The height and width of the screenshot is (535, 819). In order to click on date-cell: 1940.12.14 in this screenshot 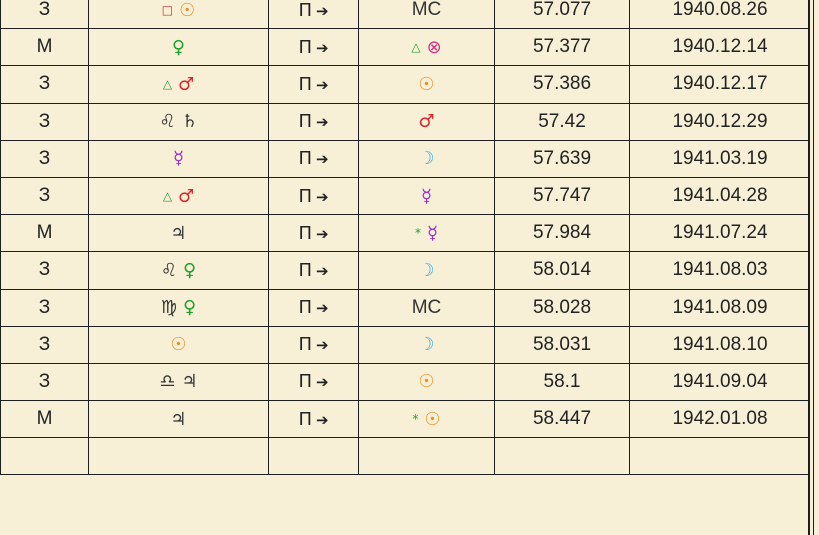, I will do `click(720, 47)`.